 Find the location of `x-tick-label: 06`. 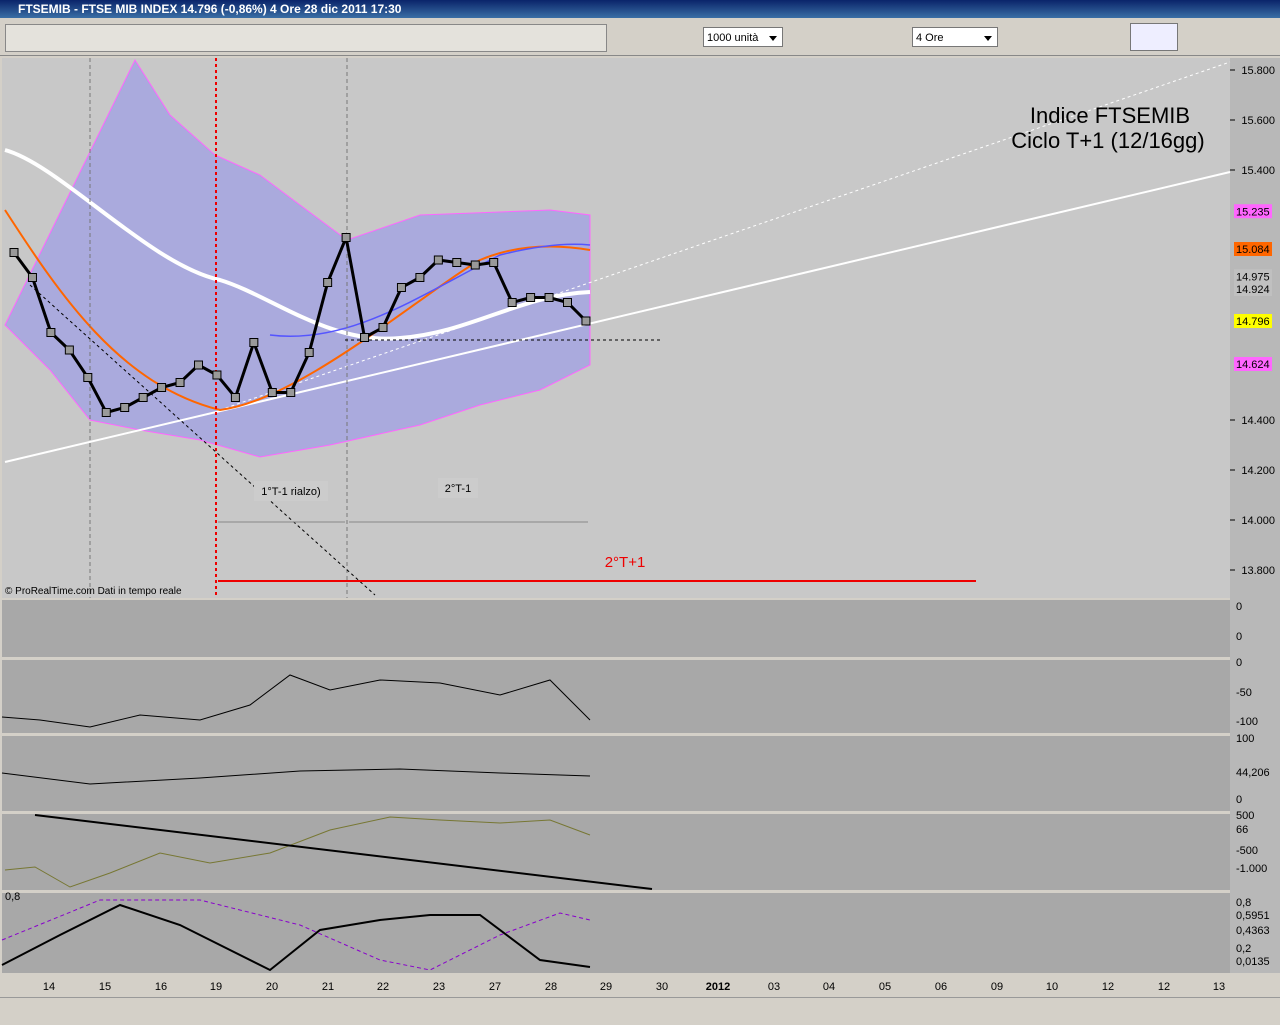

x-tick-label: 06 is located at coordinates (941, 987).